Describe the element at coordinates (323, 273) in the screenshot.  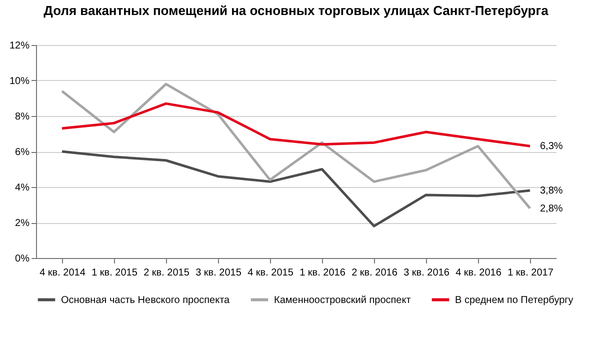
I see `x-tick-label: 1 кв. 2016` at that location.